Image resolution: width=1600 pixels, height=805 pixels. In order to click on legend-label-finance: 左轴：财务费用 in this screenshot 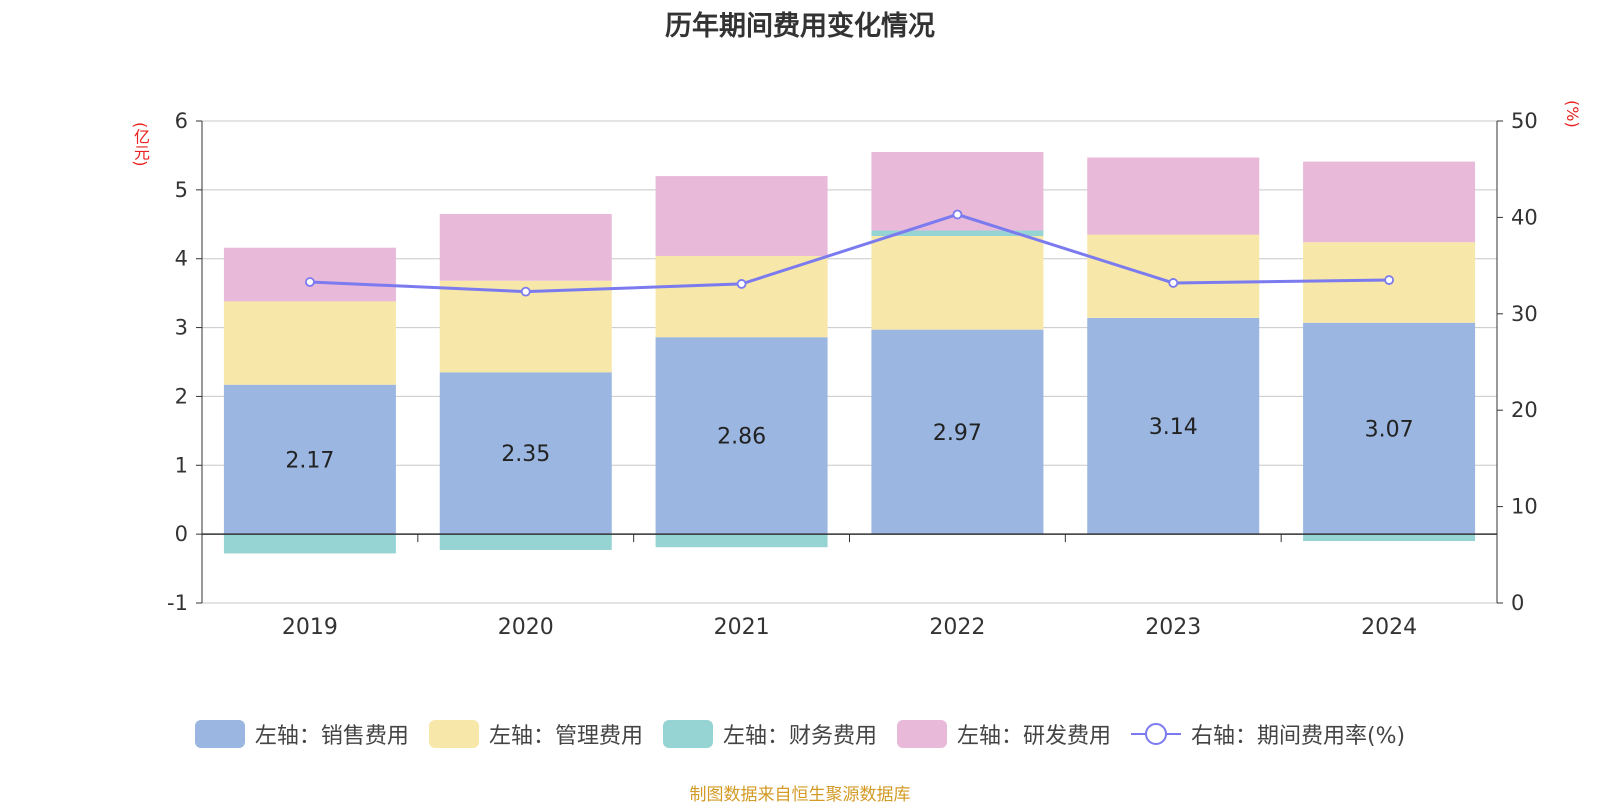, I will do `click(799, 736)`.